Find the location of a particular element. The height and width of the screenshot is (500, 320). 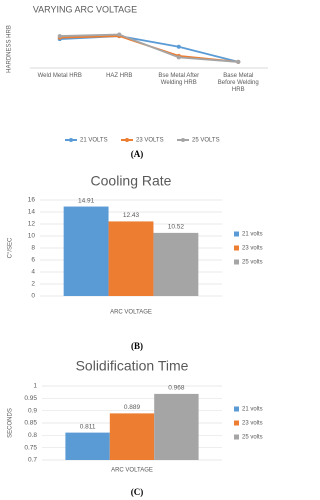

y-tick-label: 8 is located at coordinates (33, 248).